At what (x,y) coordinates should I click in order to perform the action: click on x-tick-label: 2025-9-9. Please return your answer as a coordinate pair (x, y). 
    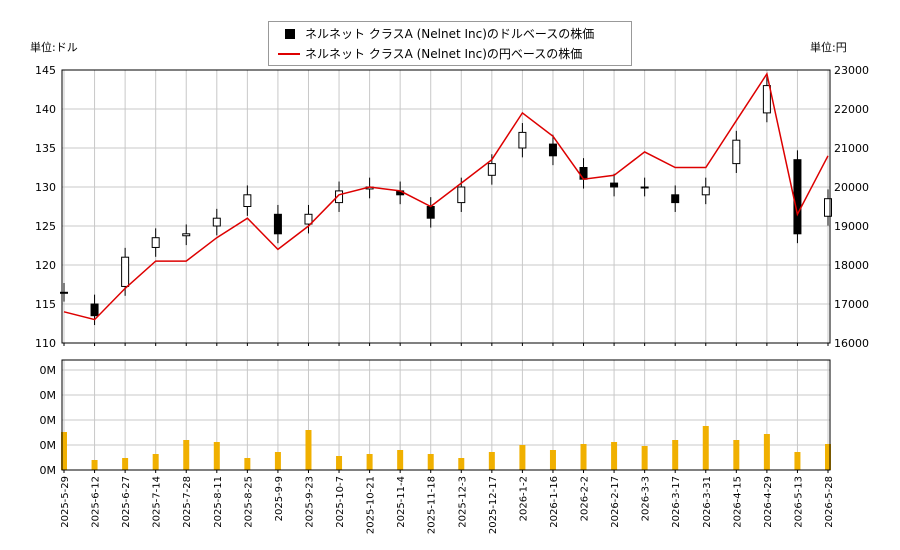
    Looking at the image, I should click on (279, 498).